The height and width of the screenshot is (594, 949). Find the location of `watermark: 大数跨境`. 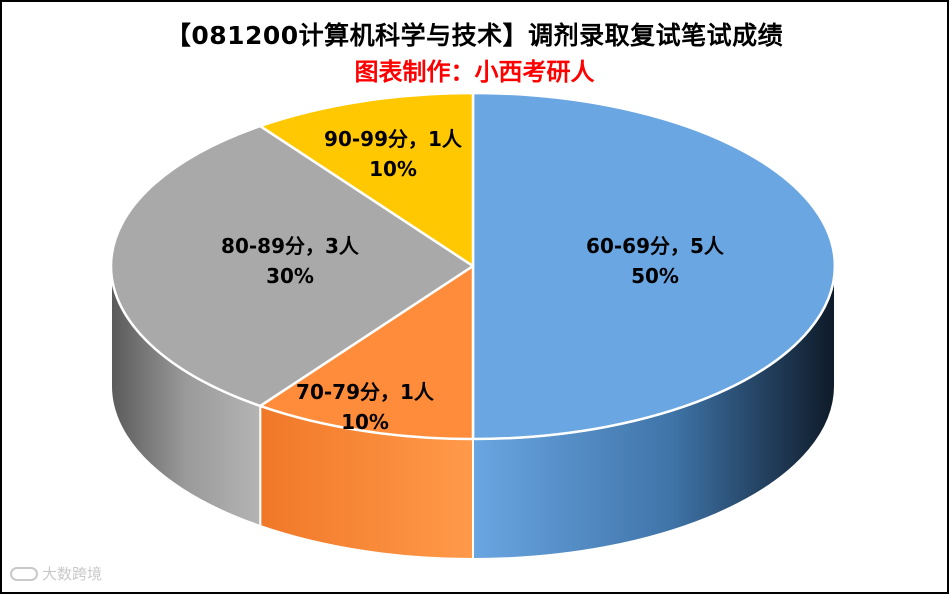

watermark: 大数跨境 is located at coordinates (56, 573).